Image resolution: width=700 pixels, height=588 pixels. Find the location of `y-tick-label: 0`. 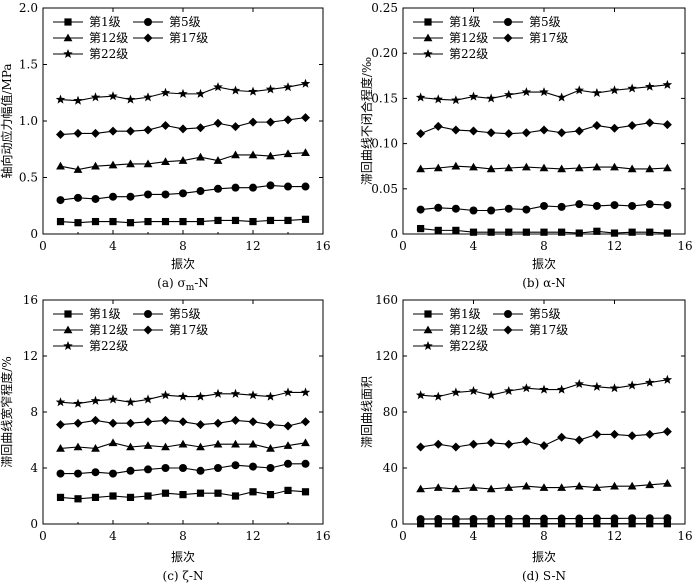

y-tick-label: 0 is located at coordinates (394, 524).